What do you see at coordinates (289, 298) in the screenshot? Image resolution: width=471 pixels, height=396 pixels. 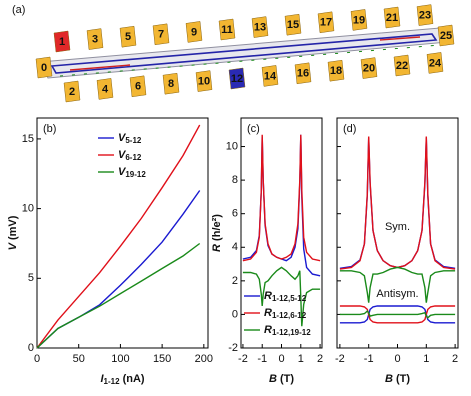 I see `subscript: 1-12,5-12` at bounding box center [289, 298].